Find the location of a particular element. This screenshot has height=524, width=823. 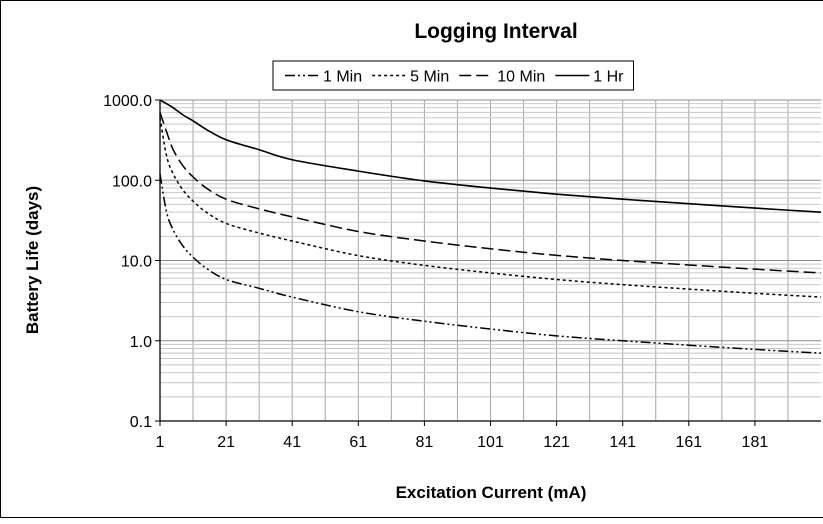

x-axis-title: Excitation Current (mA) is located at coordinates (491, 492).